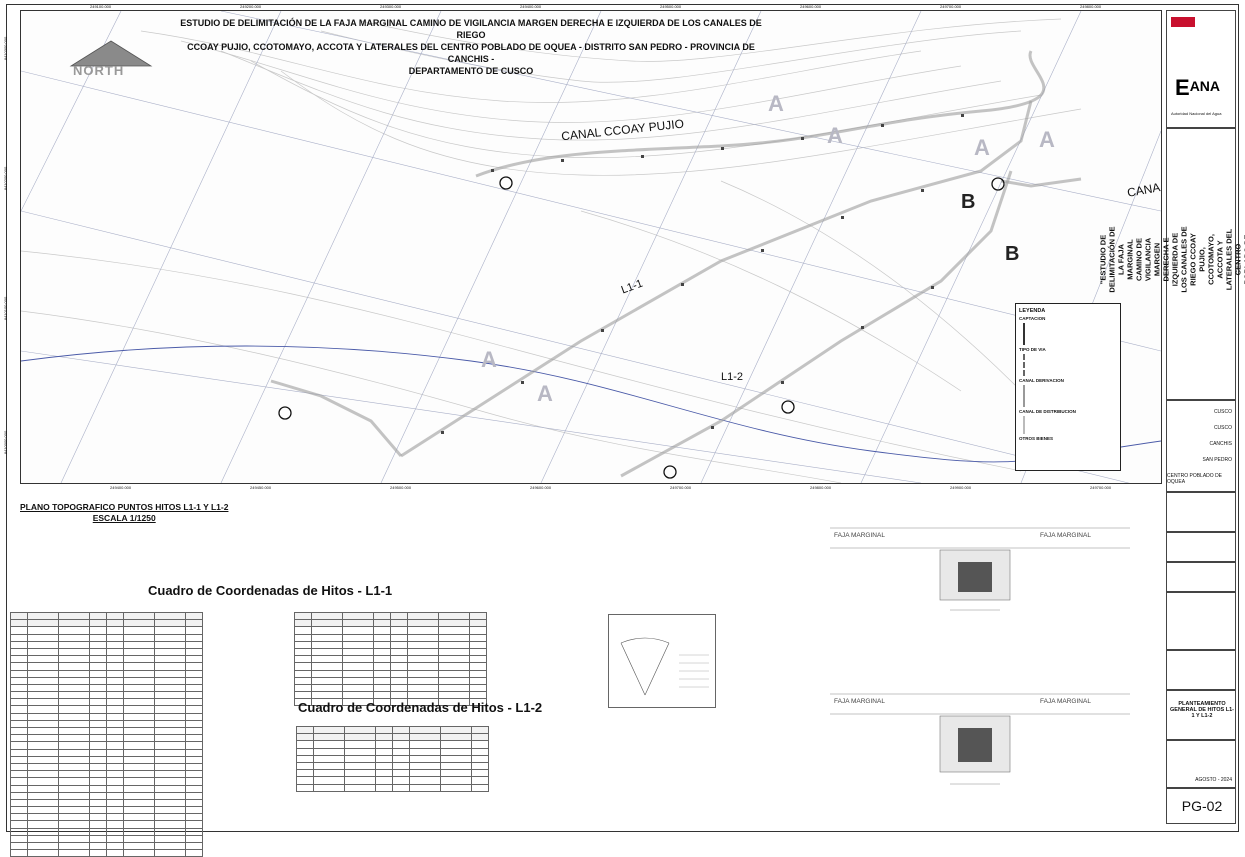 This screenshot has width=1245, height=857. Describe the element at coordinates (670, 6) in the screenshot. I see `x-tick: 249500.000` at that location.